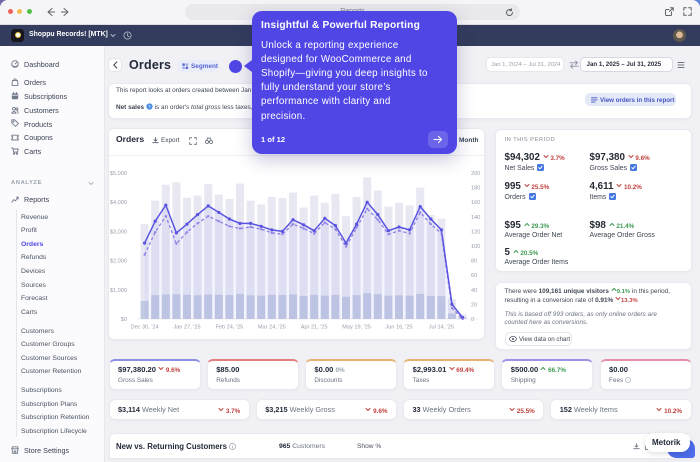 This screenshot has height=462, width=700. What do you see at coordinates (475, 232) in the screenshot?
I see `svg-text: 120` at bounding box center [475, 232].